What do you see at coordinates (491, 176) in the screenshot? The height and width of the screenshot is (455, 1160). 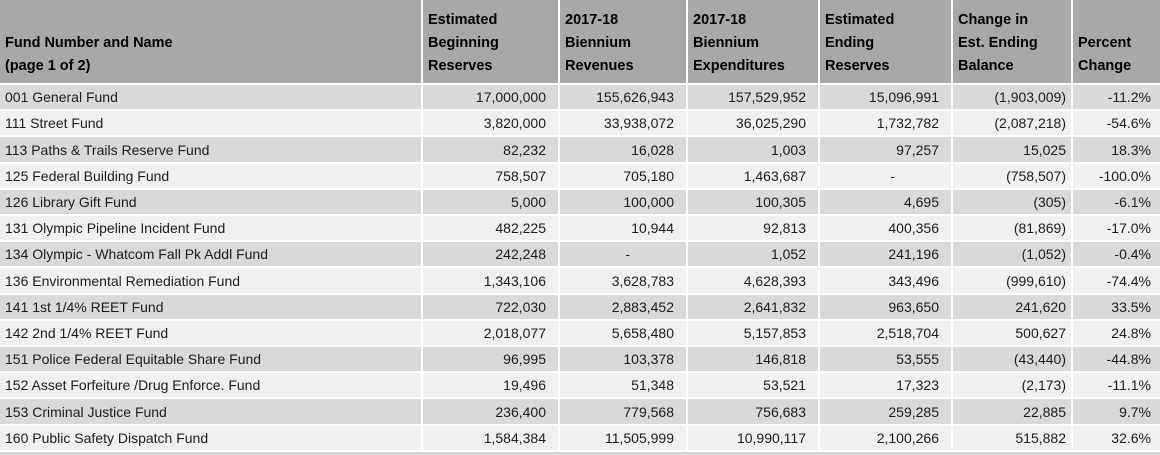 I see `beginning-reserves-cell: 758,507` at bounding box center [491, 176].